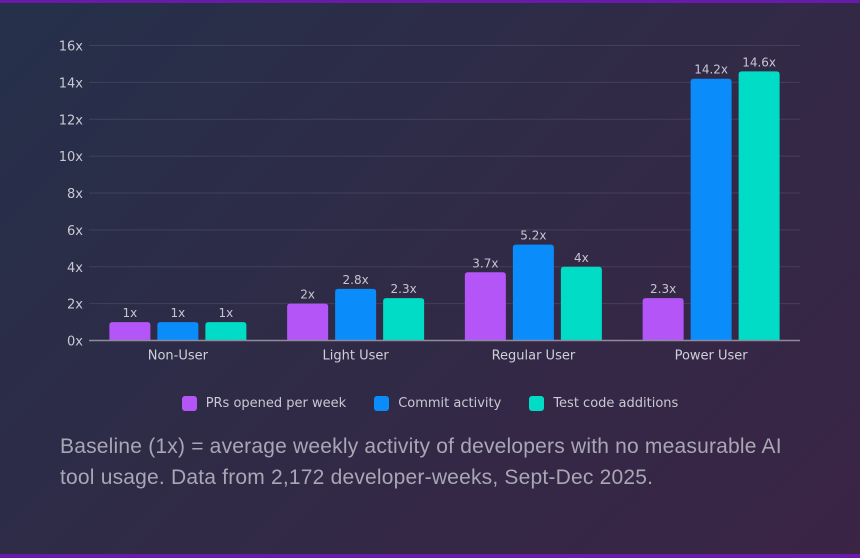  Describe the element at coordinates (276, 403) in the screenshot. I see `legend-label-prs: PRs opened per week` at that location.